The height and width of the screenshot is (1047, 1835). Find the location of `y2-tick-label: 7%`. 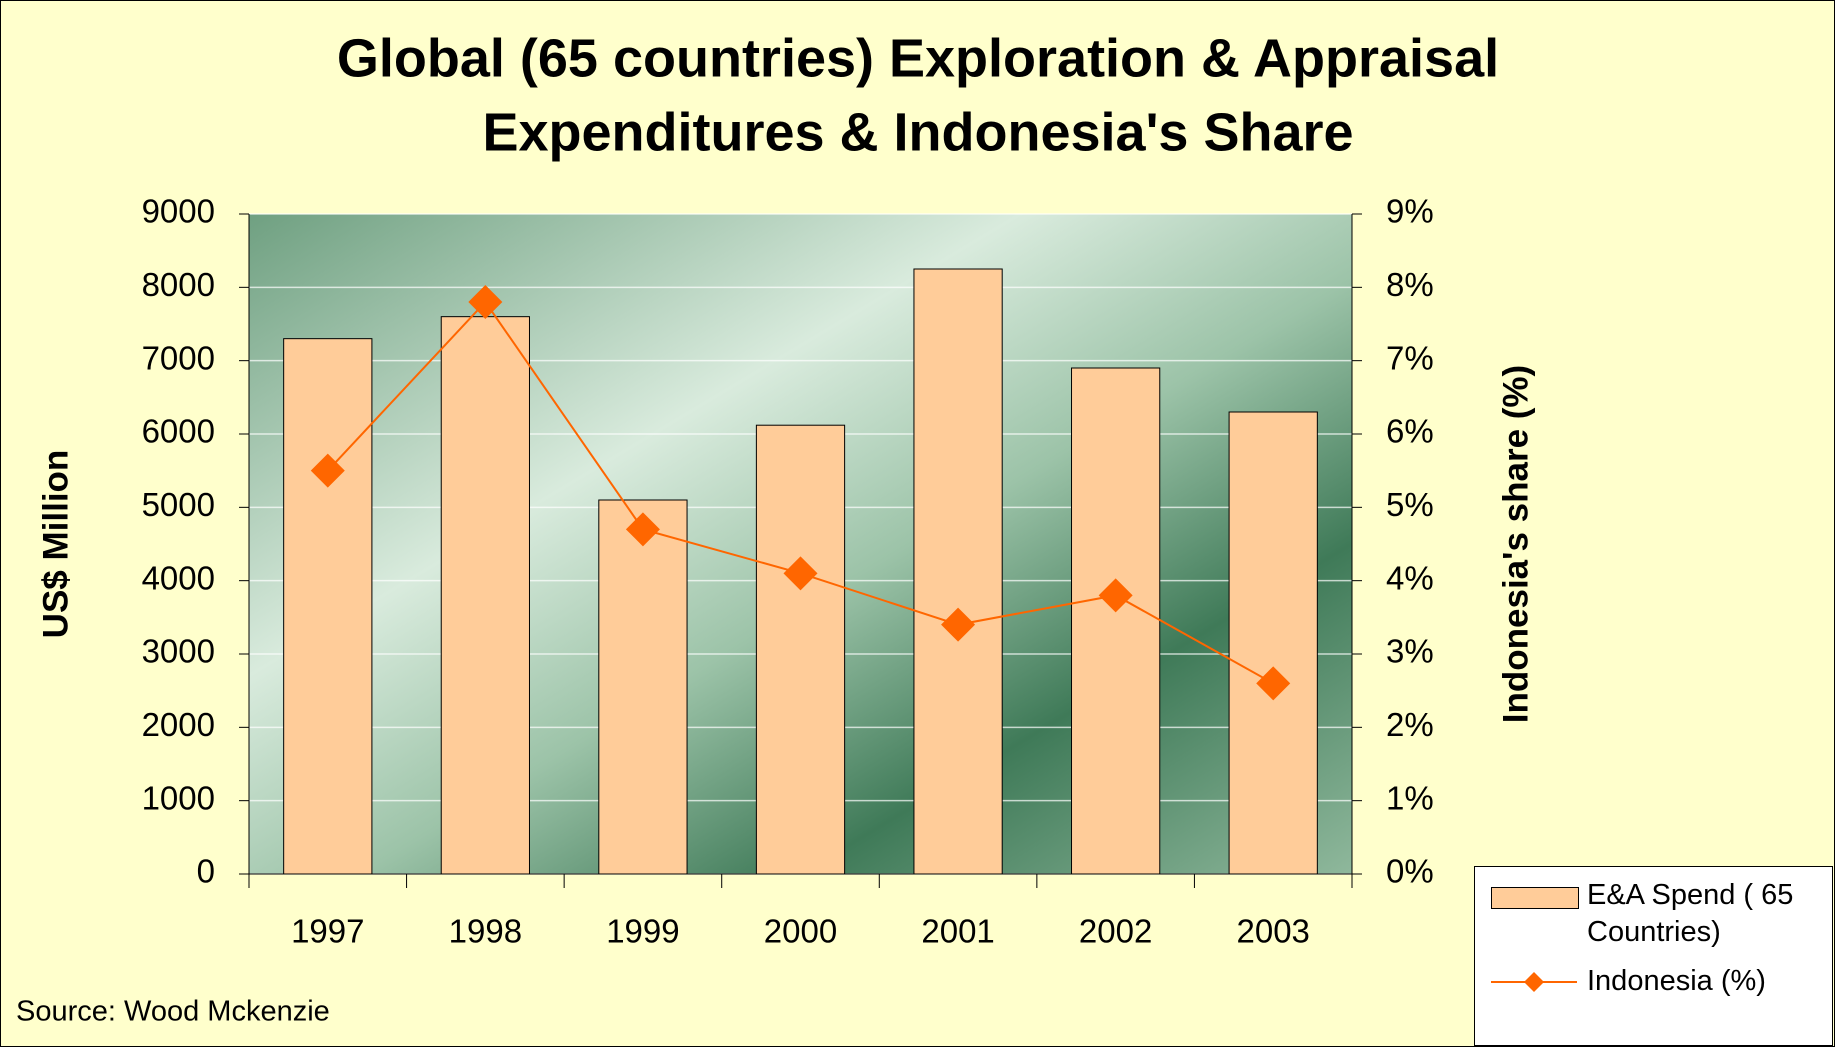

y2-tick-label: 7% is located at coordinates (1410, 357).